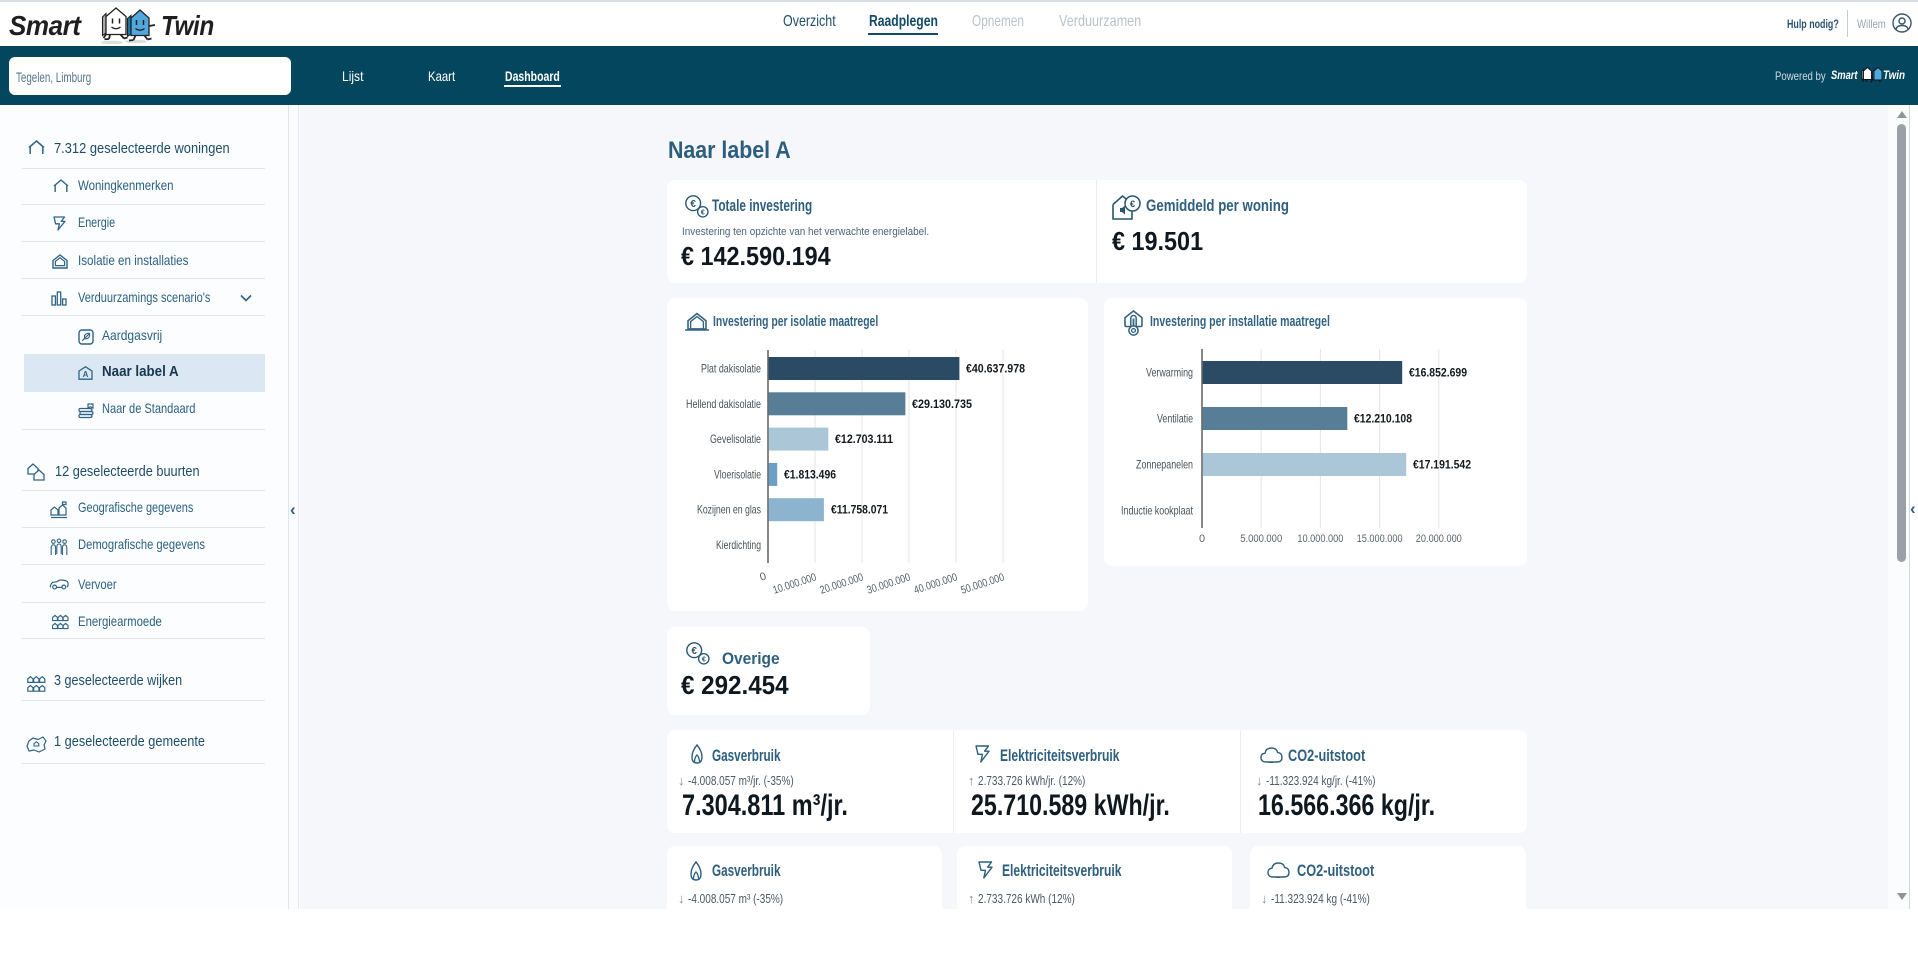 The image size is (1918, 956). I want to click on svg-text: Hellend dakisolatie, so click(723, 404).